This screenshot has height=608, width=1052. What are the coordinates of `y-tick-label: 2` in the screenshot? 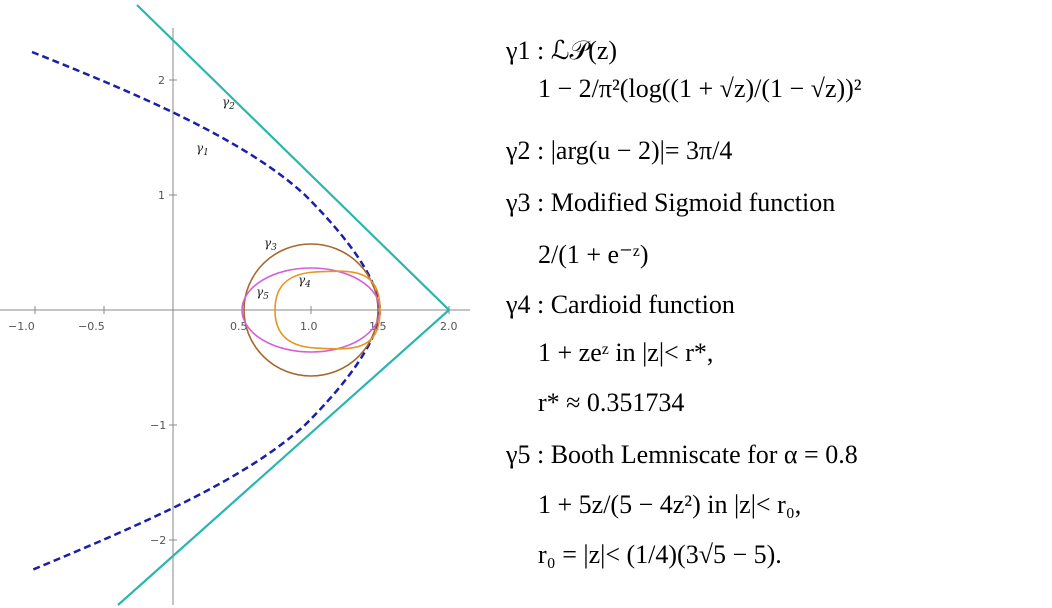 It's located at (161, 80).